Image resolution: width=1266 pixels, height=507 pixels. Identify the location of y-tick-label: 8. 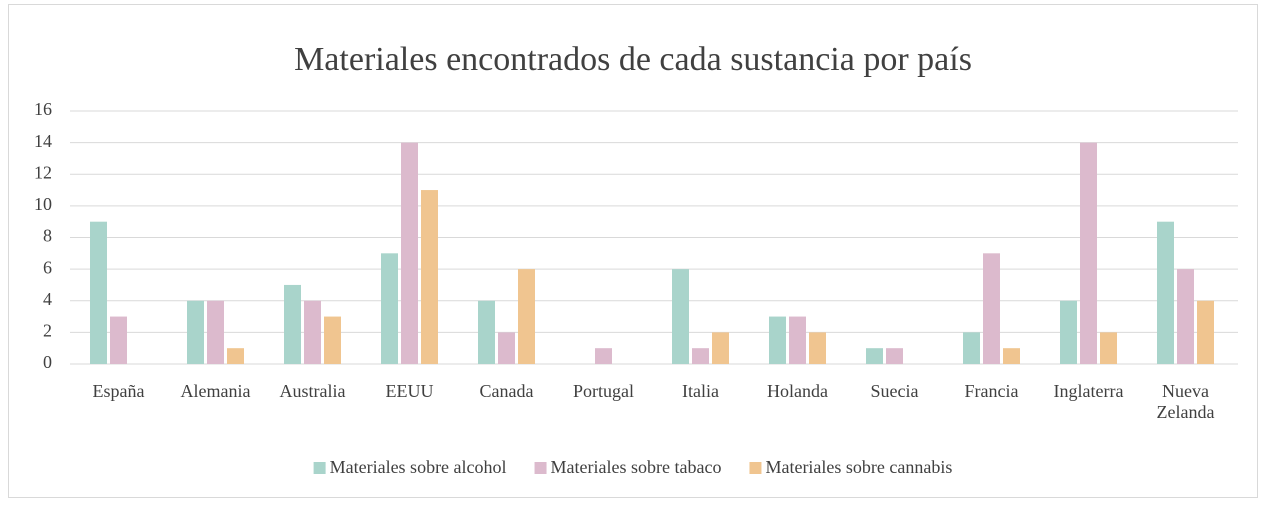
(47, 236).